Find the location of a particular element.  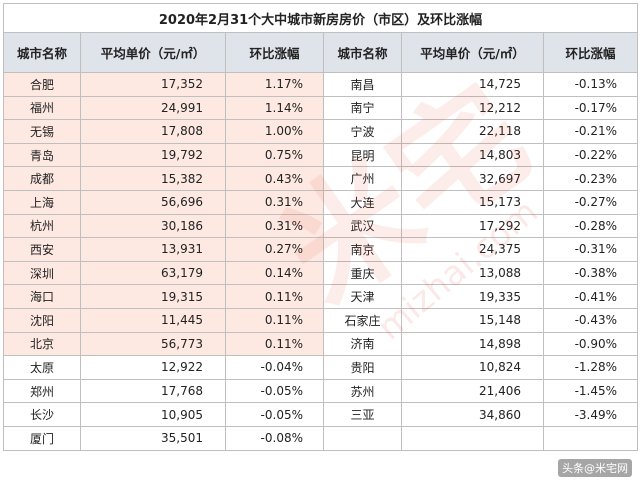

city-cell-right: 南昌 is located at coordinates (362, 84).